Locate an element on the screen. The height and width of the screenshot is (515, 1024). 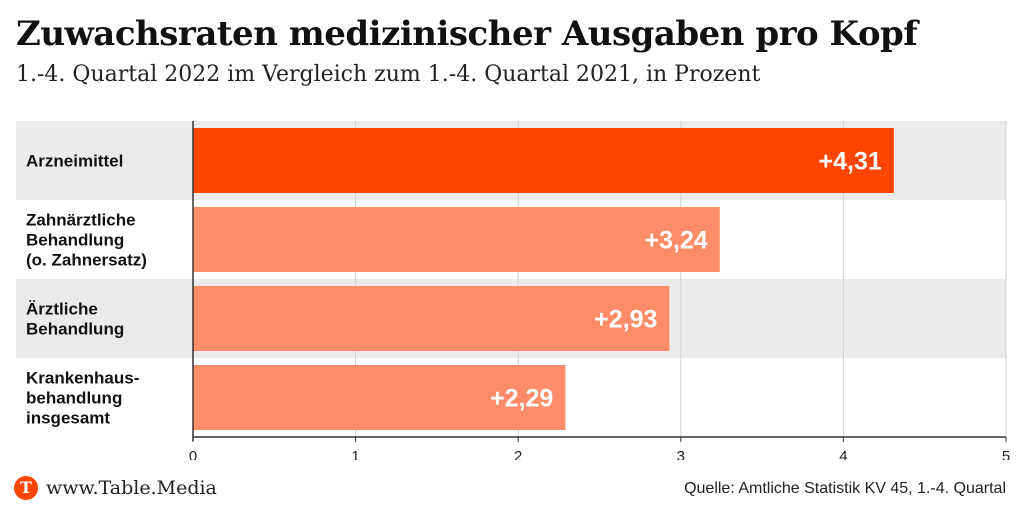
category-label: behandlung is located at coordinates (74, 398).